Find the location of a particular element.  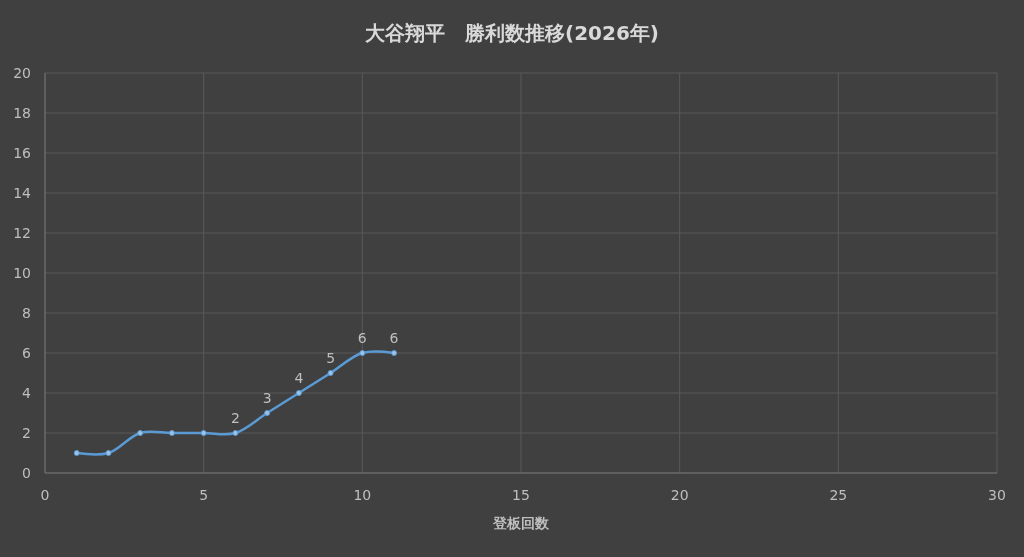

y-tick-label: 10 is located at coordinates (22, 273).